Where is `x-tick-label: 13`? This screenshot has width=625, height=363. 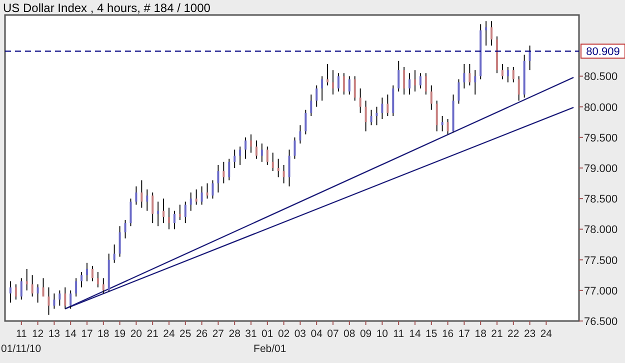
x-tick-label: 13 is located at coordinates (54, 334).